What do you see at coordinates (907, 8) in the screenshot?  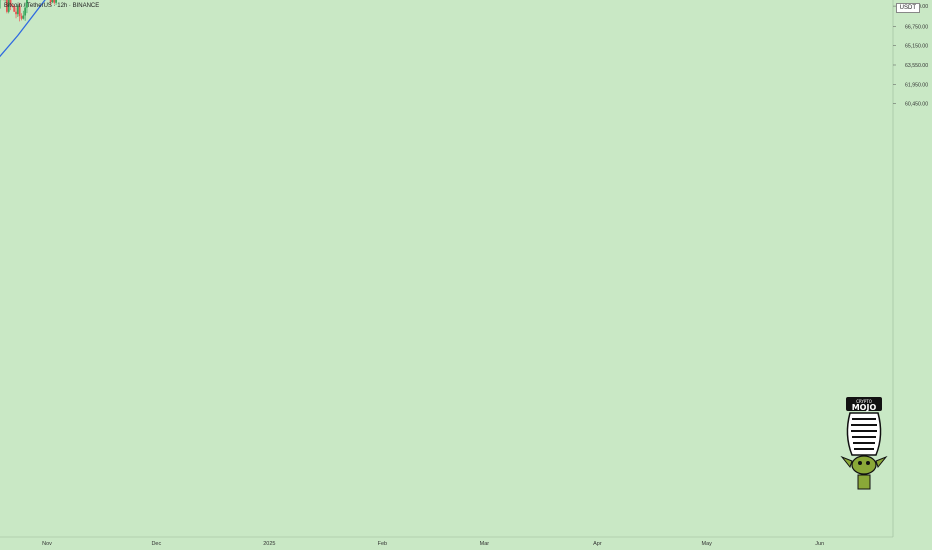 I see `currency-label: USDT` at bounding box center [907, 8].